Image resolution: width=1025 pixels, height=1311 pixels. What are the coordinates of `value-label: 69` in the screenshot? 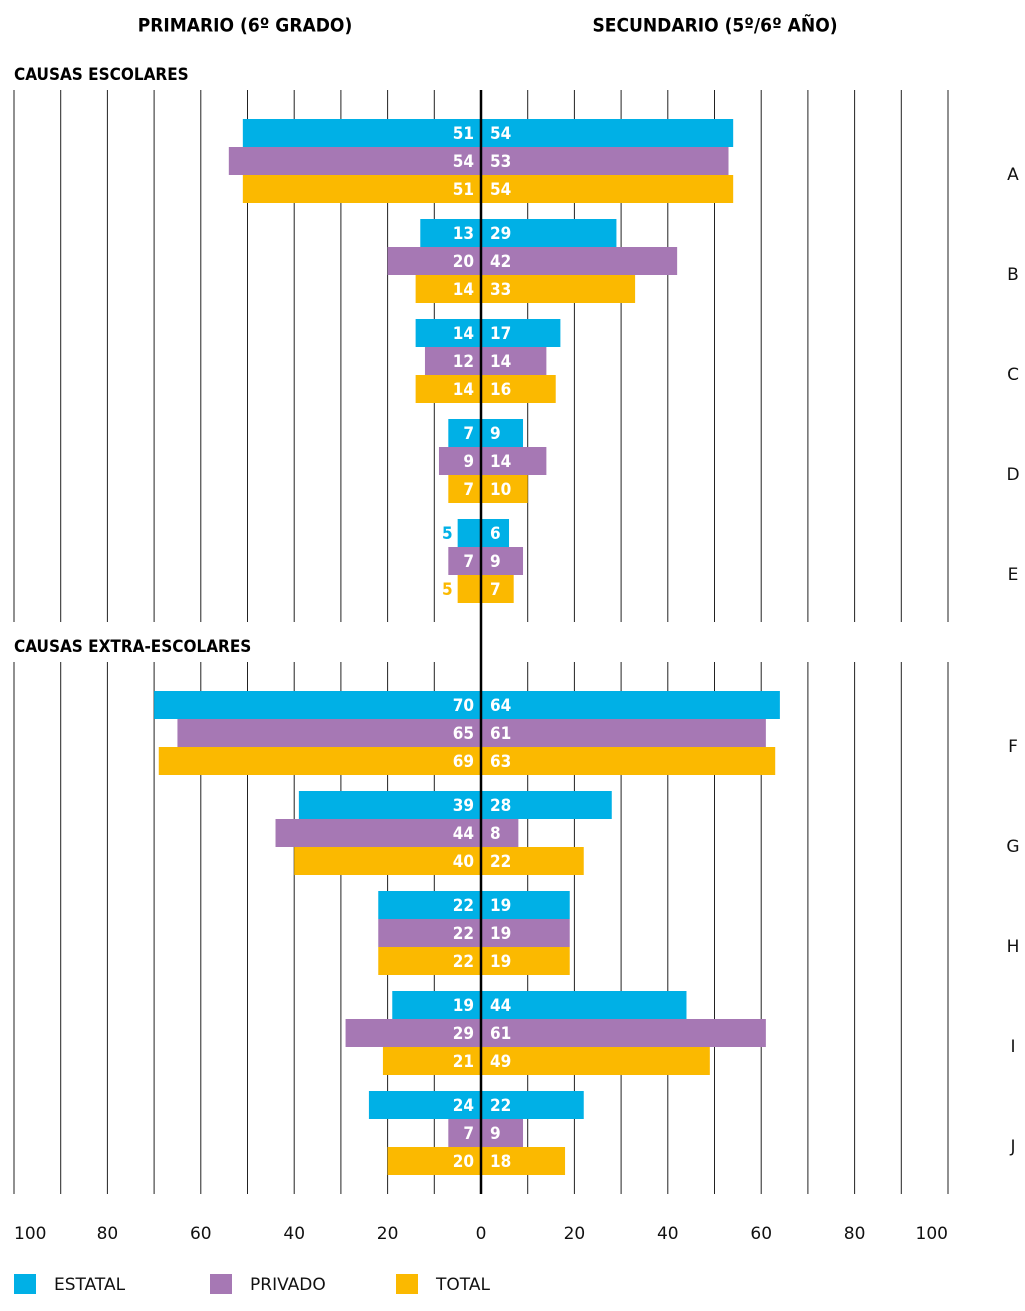 It's located at (463, 762).